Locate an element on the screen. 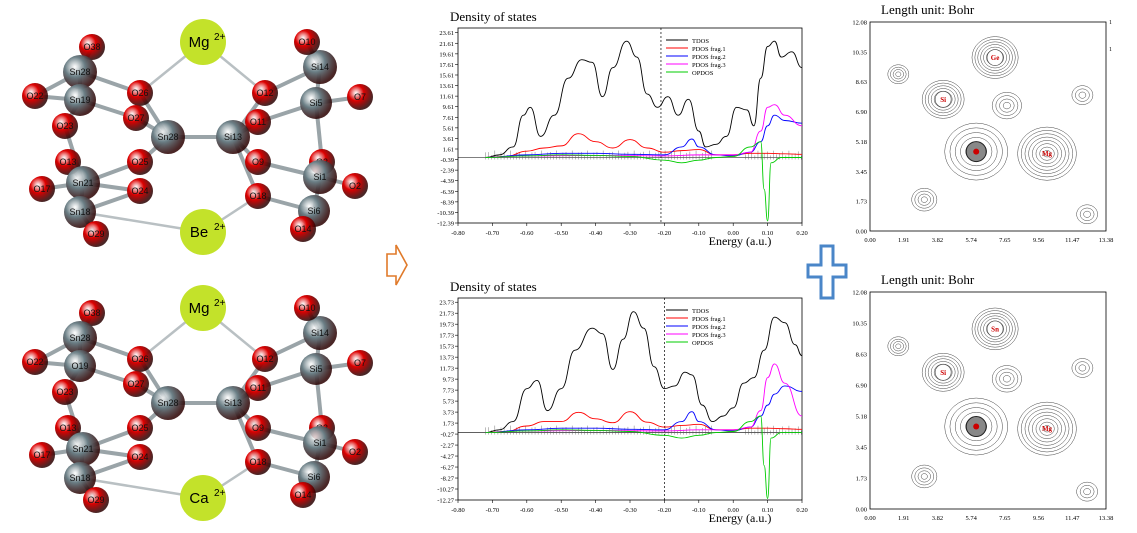 The height and width of the screenshot is (533, 1137). atom-label: O14 is located at coordinates (302, 495).